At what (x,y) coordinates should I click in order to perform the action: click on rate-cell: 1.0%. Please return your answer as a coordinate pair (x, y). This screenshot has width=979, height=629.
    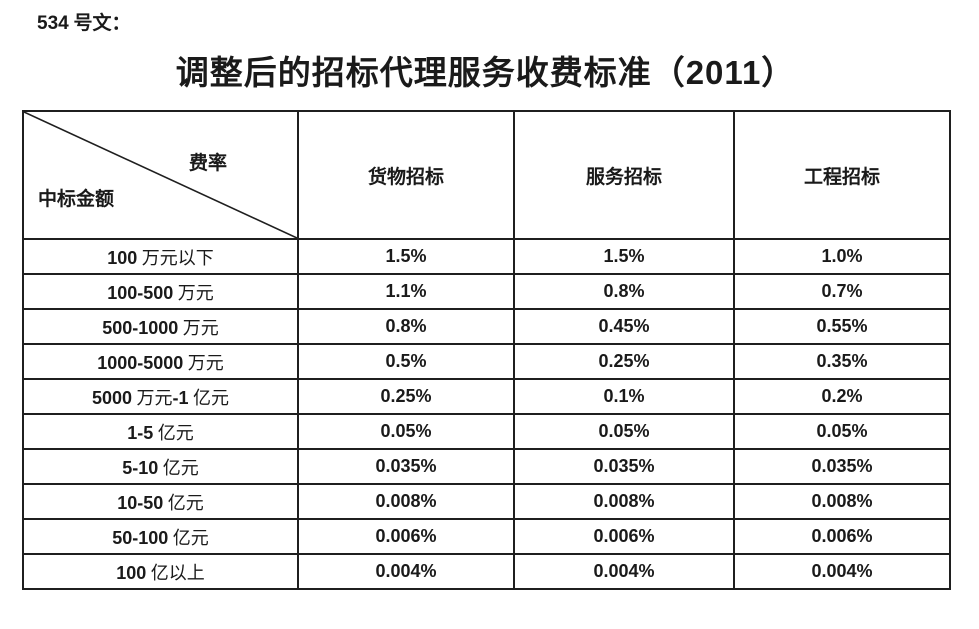
    Looking at the image, I should click on (842, 256).